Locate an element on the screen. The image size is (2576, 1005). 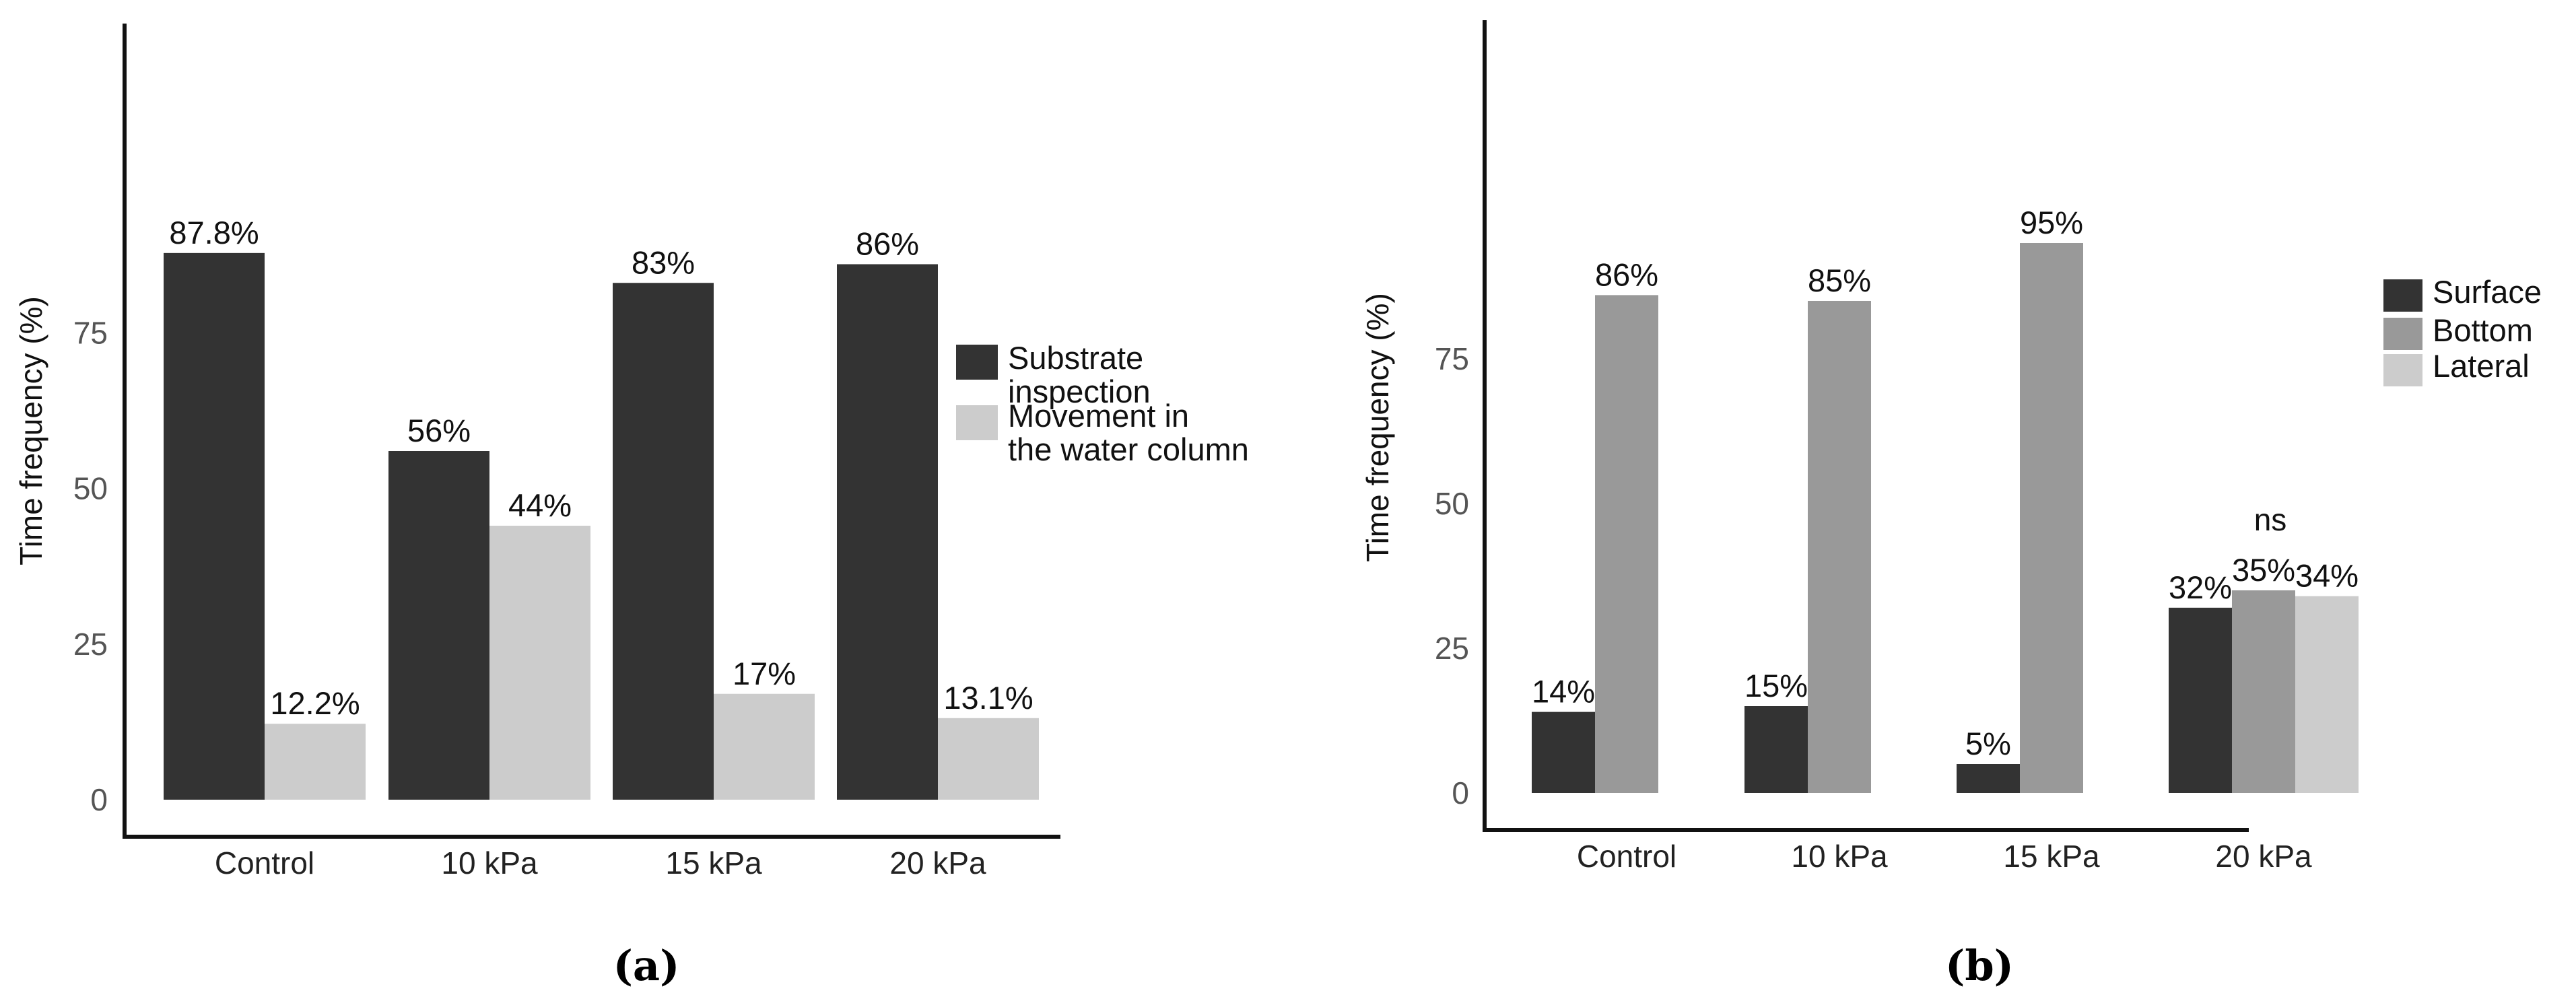
data-label: 32% is located at coordinates (2200, 587).